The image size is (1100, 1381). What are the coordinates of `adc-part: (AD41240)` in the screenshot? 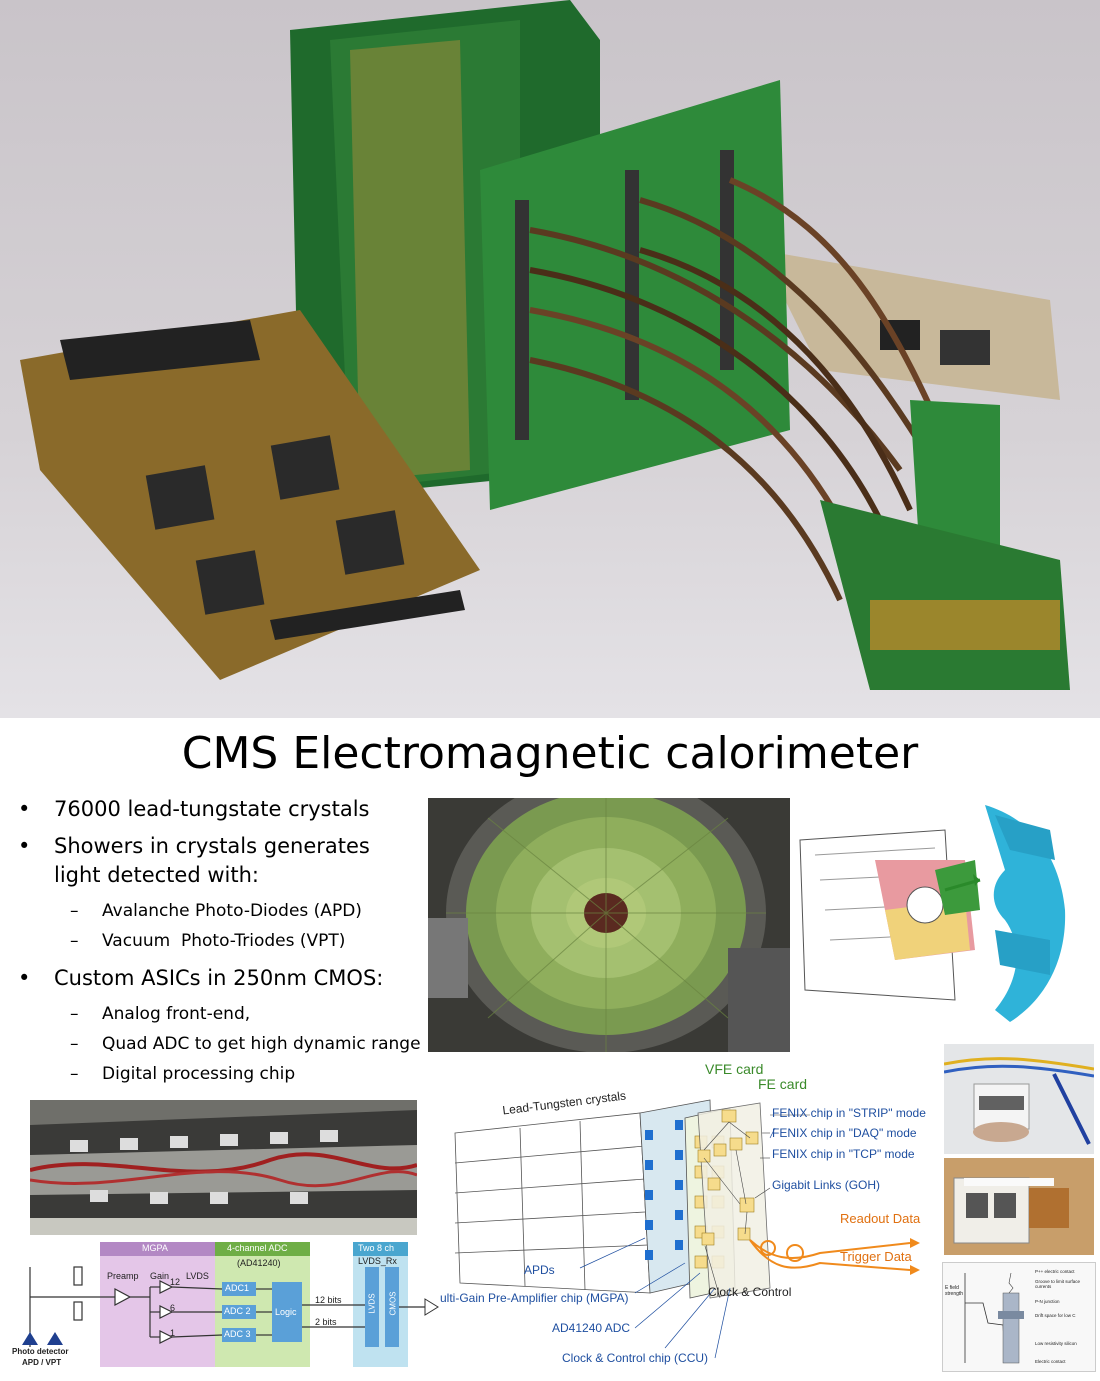 It's located at (259, 1263).